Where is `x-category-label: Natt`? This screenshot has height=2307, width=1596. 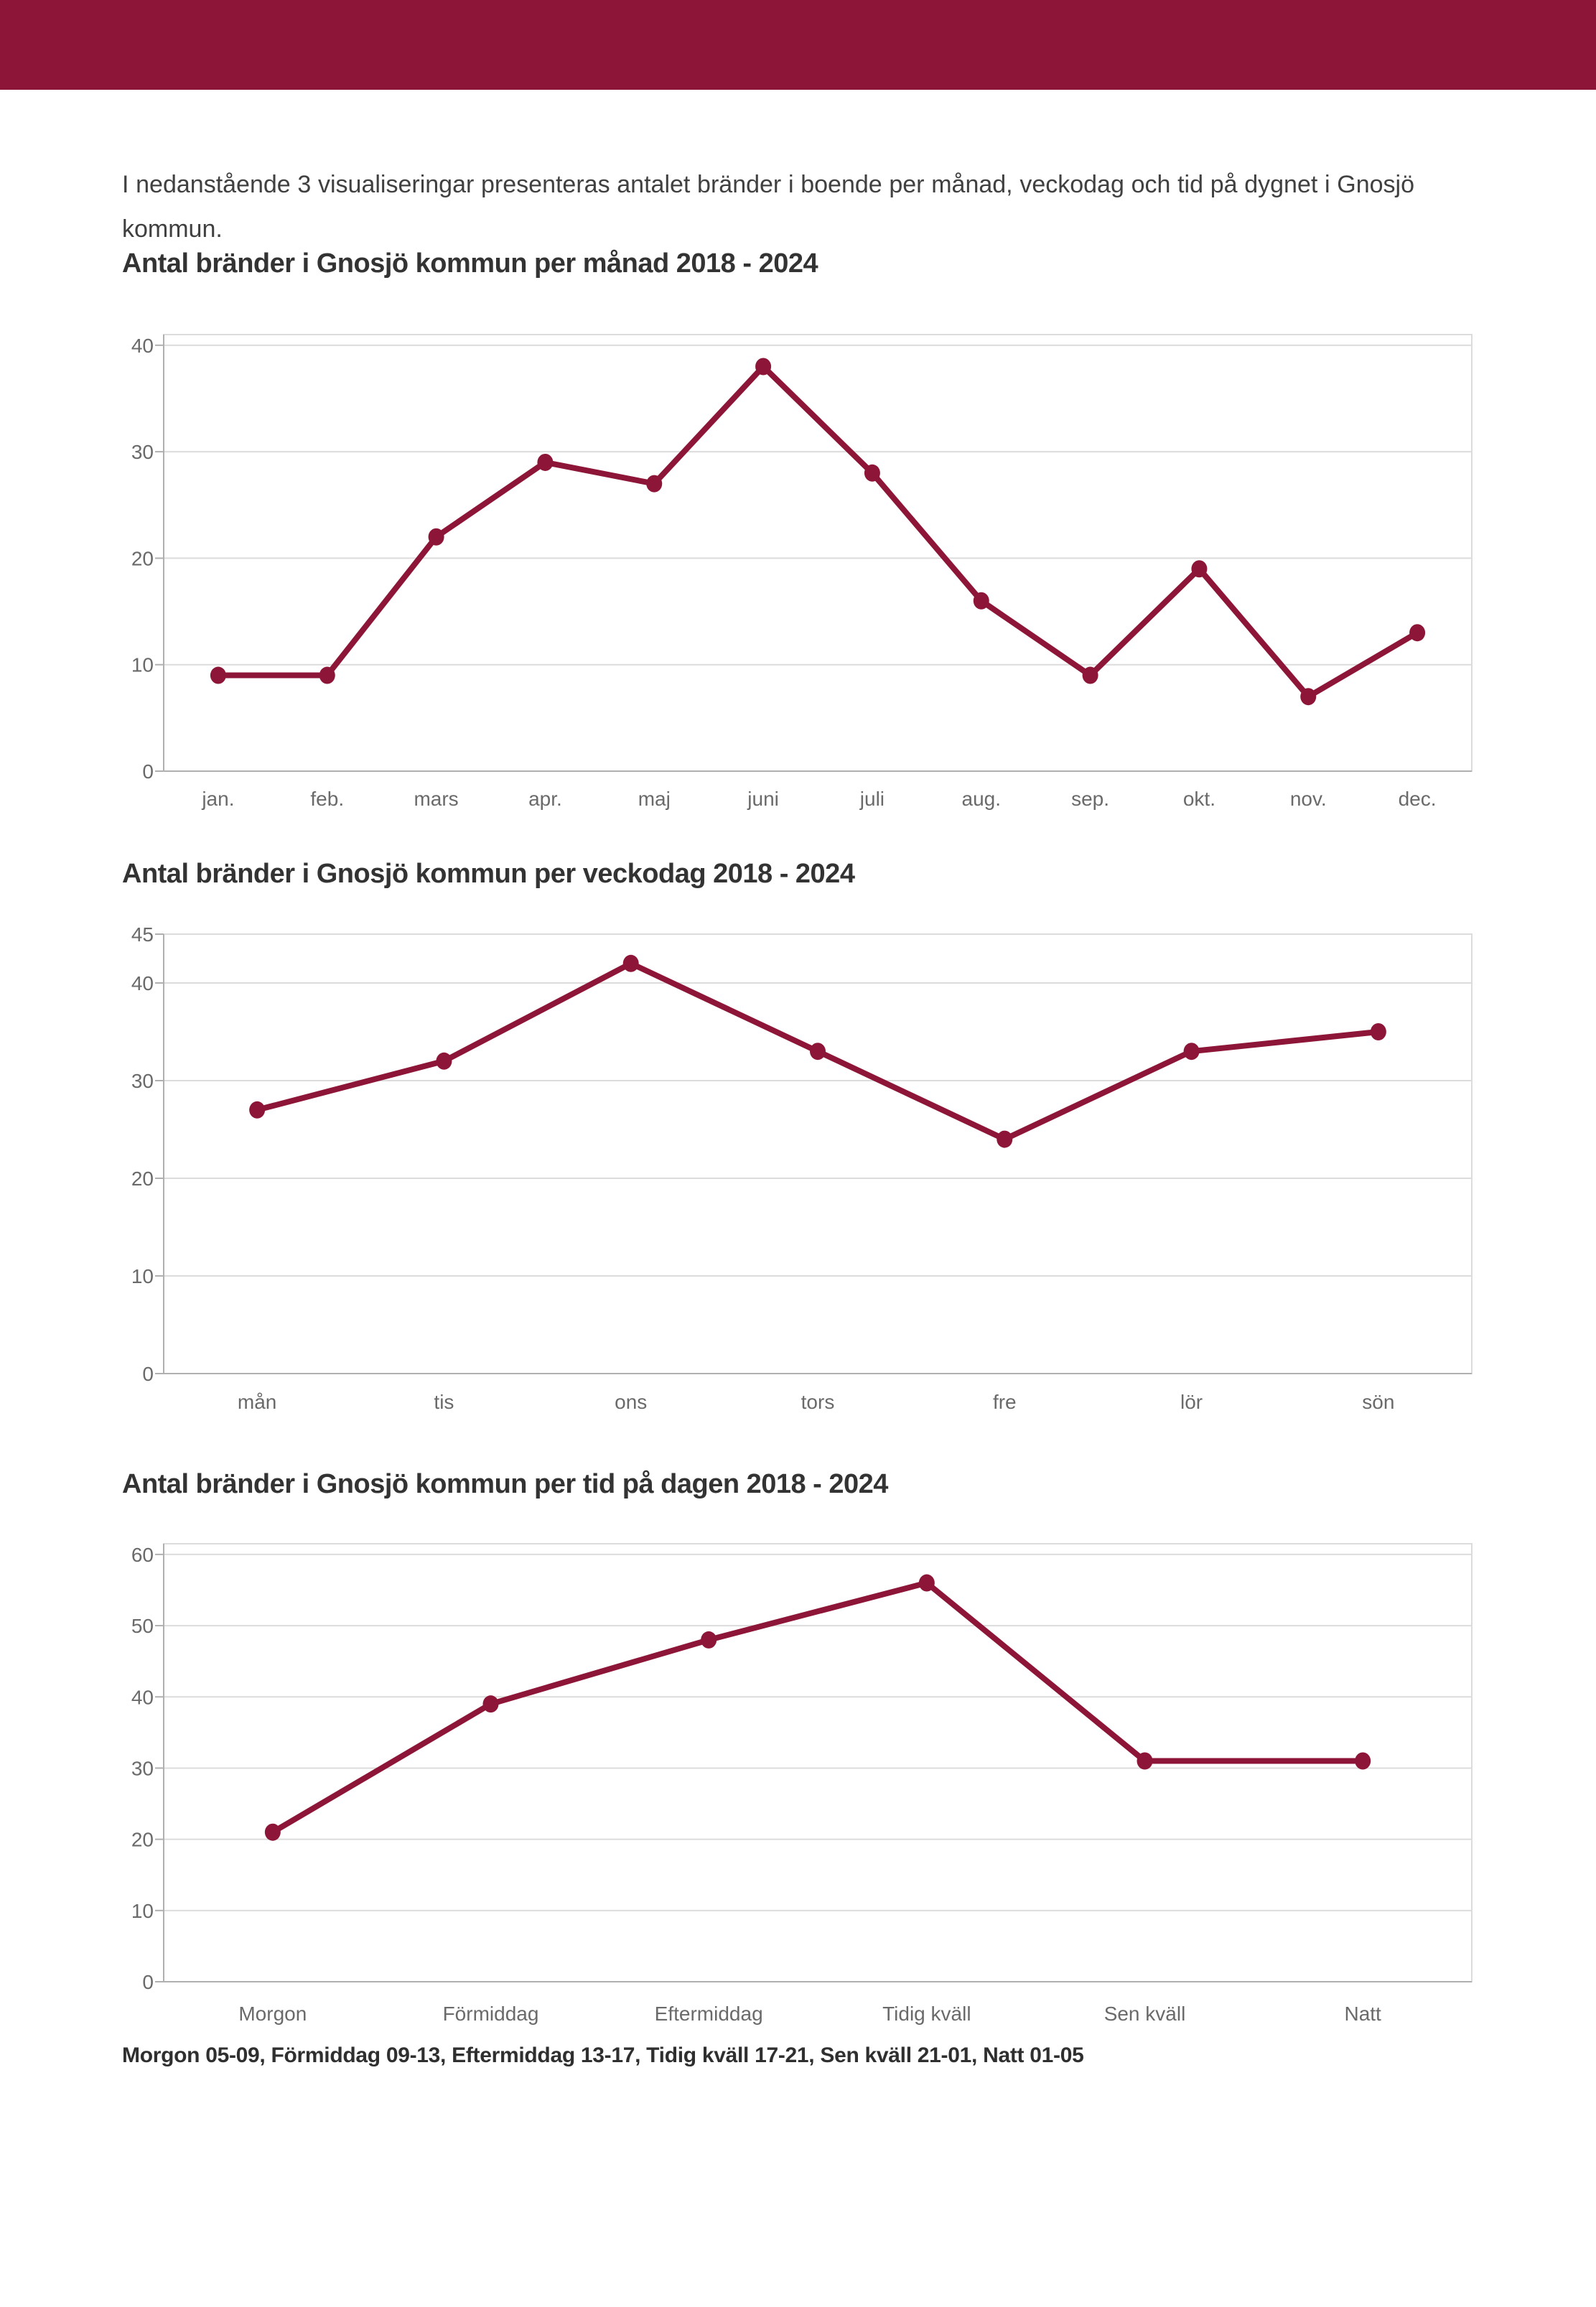 x-category-label: Natt is located at coordinates (1362, 2014).